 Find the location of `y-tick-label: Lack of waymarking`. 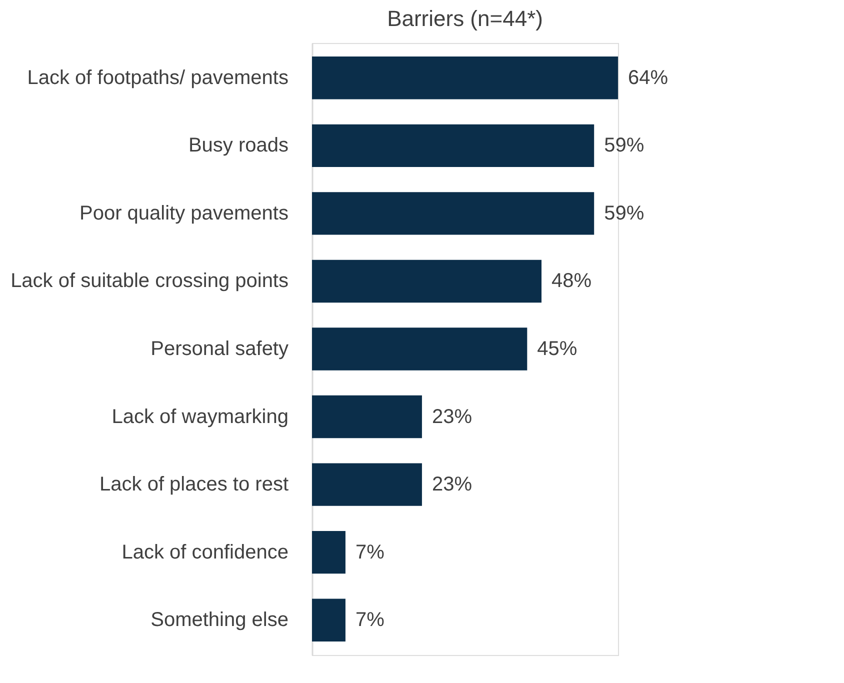

y-tick-label: Lack of waymarking is located at coordinates (200, 417).